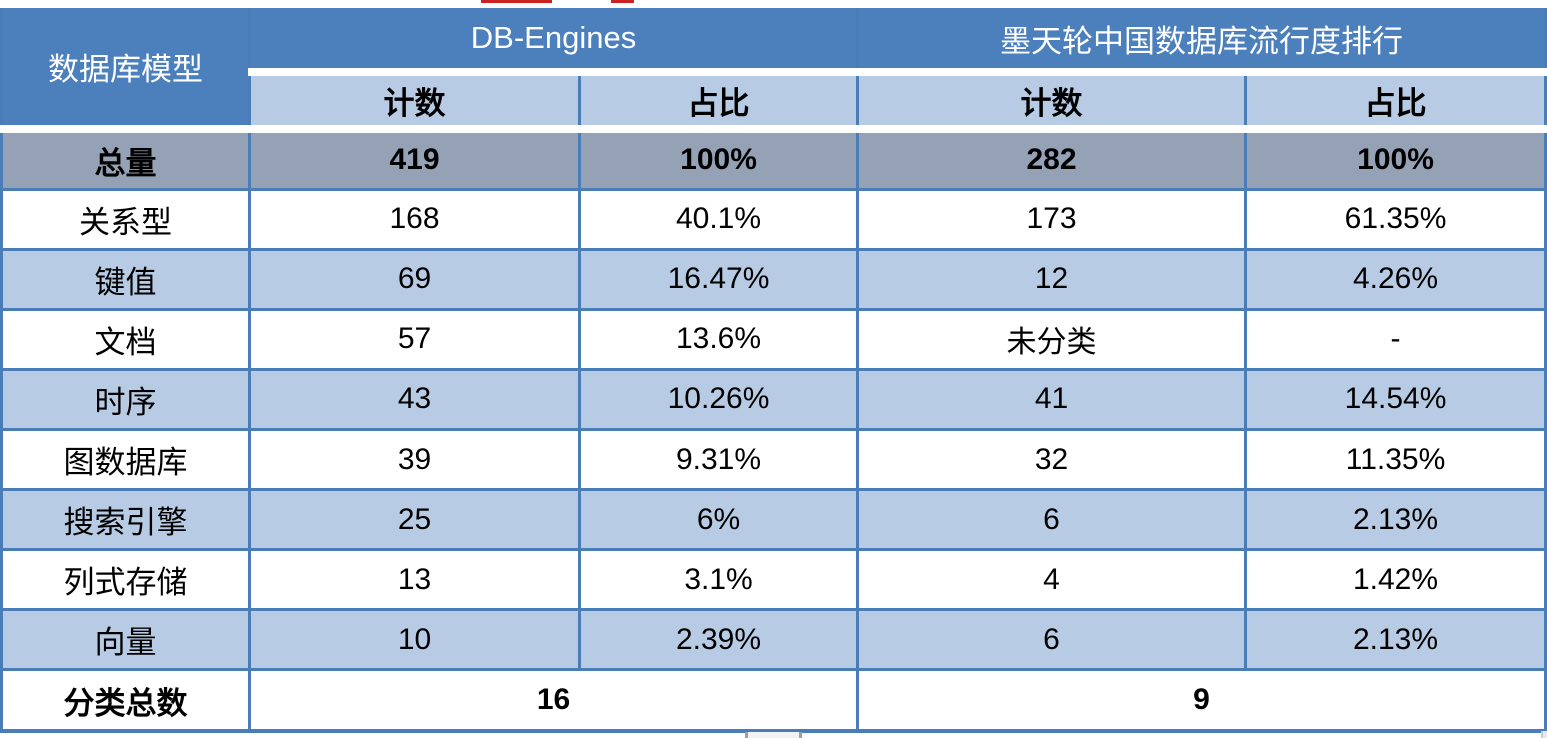 The width and height of the screenshot is (1547, 738). I want to click on cell-value: 12, so click(1052, 279).